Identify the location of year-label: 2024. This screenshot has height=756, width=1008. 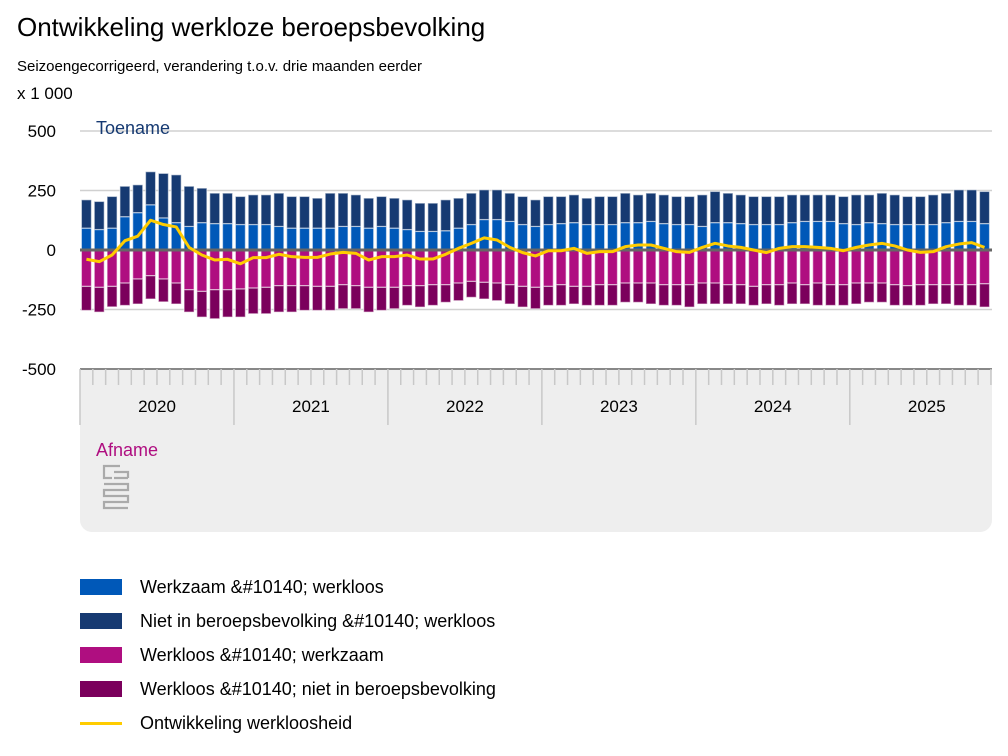
(773, 406).